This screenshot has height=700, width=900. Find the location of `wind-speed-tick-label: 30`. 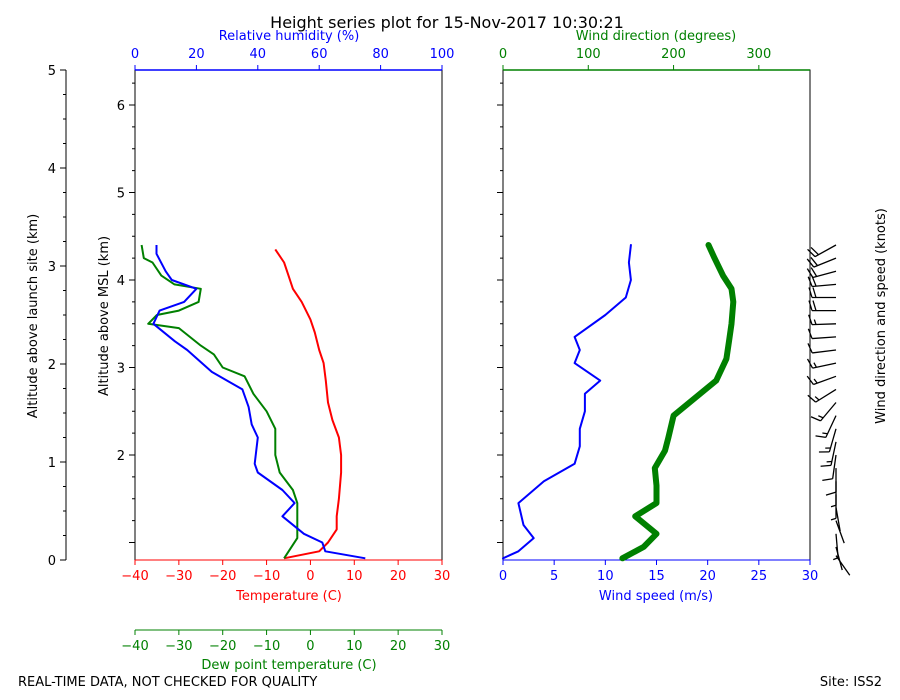

wind-speed-tick-label: 30 is located at coordinates (810, 576).